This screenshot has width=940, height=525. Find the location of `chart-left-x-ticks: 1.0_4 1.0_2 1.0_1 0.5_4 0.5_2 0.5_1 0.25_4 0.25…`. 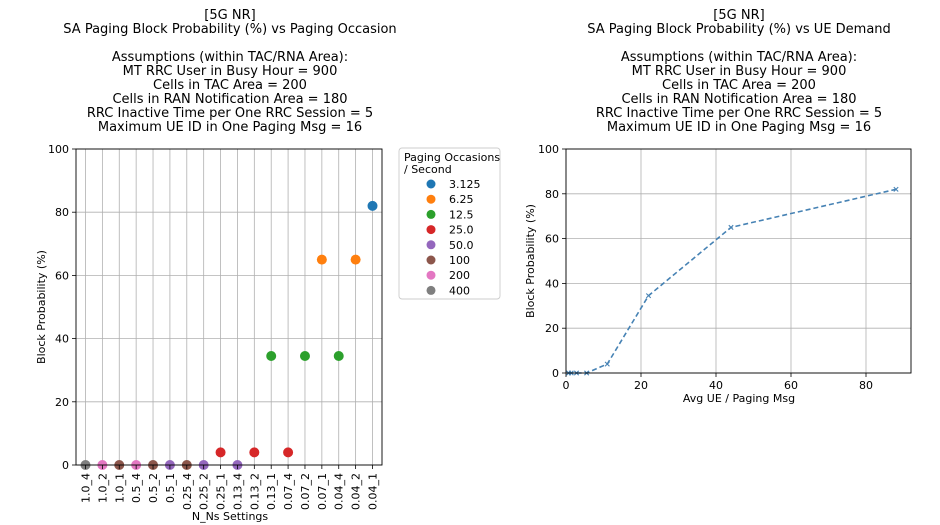

chart-left-x-ticks: 1.0_4 1.0_2 1.0_1 0.5_4 0.5_2 0.5_1 0.25_4 0.25… is located at coordinates (230, 487).